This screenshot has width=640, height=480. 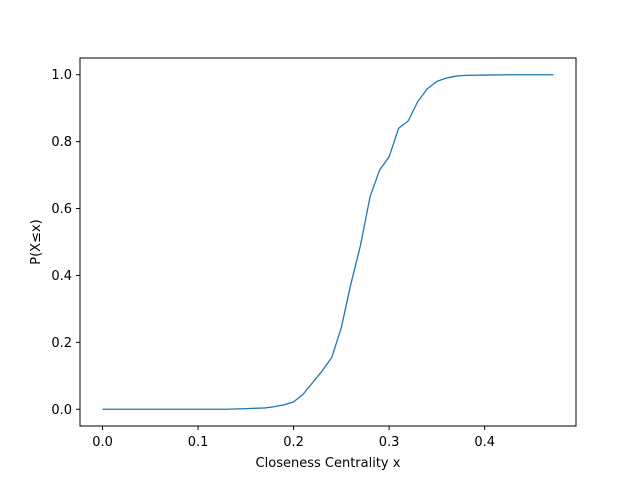 I want to click on x-tick-label: 0.4, so click(x=484, y=442).